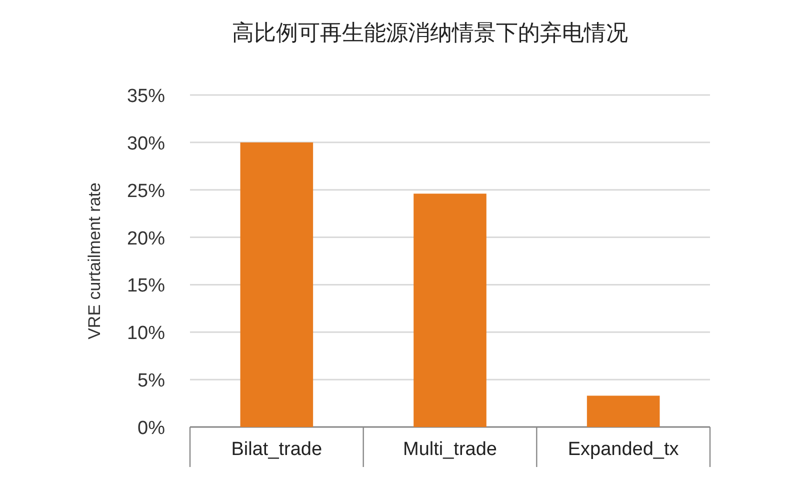 The height and width of the screenshot is (500, 800). I want to click on y-tick-label: 35%, so click(146, 96).